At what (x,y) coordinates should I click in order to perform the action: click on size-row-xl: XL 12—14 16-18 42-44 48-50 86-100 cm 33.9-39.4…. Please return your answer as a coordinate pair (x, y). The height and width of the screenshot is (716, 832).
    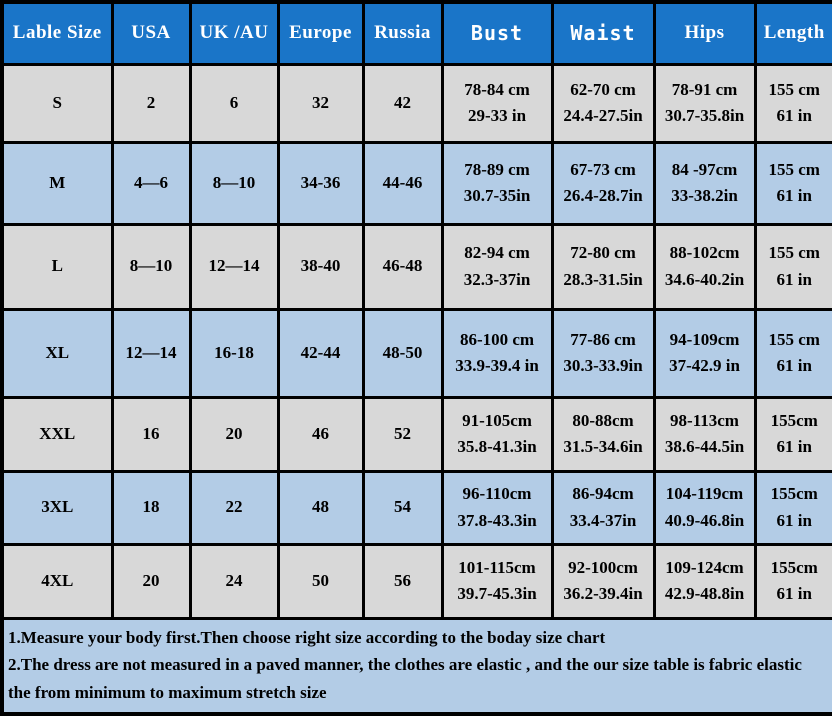
    Looking at the image, I should click on (416, 353).